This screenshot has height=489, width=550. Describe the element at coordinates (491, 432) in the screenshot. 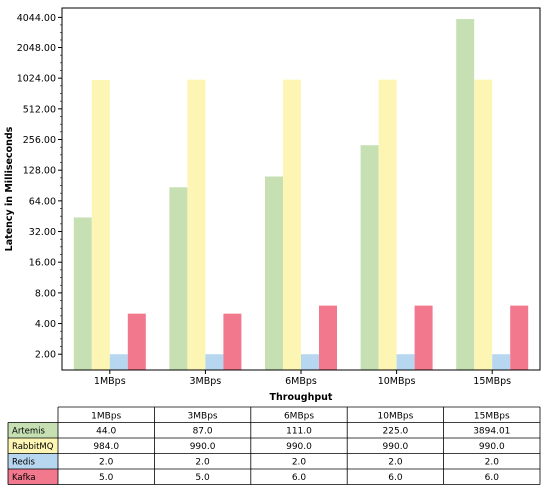

I see `table-cell: 3894.01` at that location.